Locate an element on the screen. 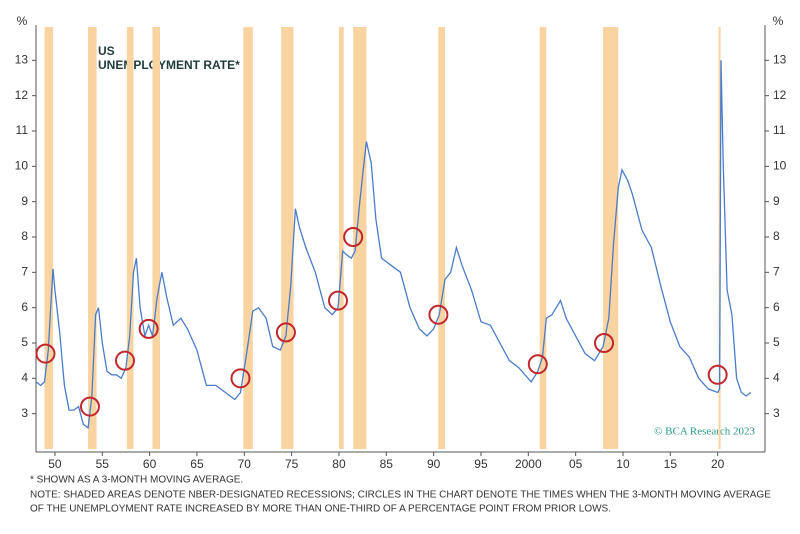 The image size is (800, 534). x-tick-label: 05 is located at coordinates (576, 464).